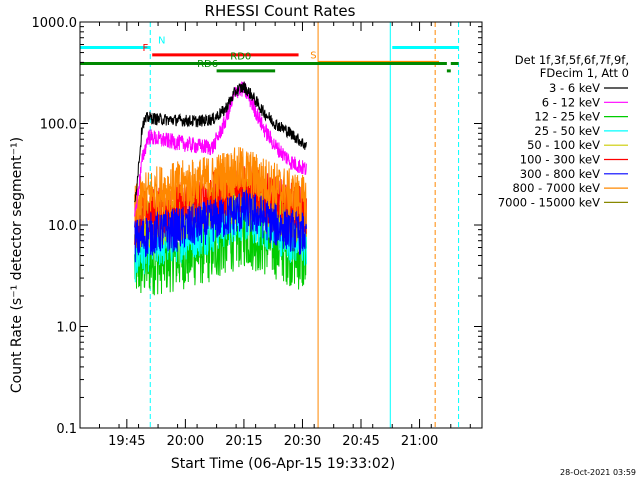  I want to click on flag-rd0-label: RD0, so click(240, 57).